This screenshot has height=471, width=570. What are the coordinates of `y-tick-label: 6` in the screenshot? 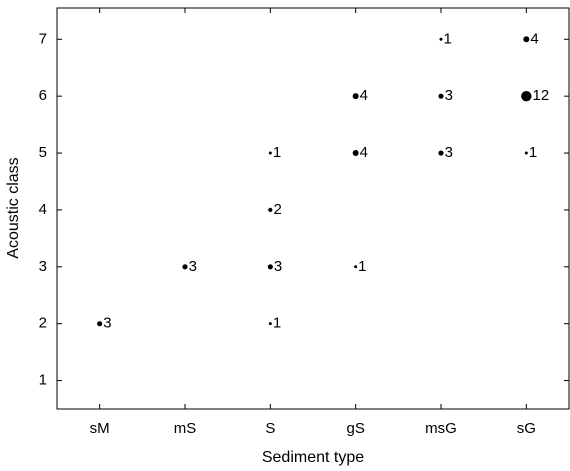 It's located at (43, 95).